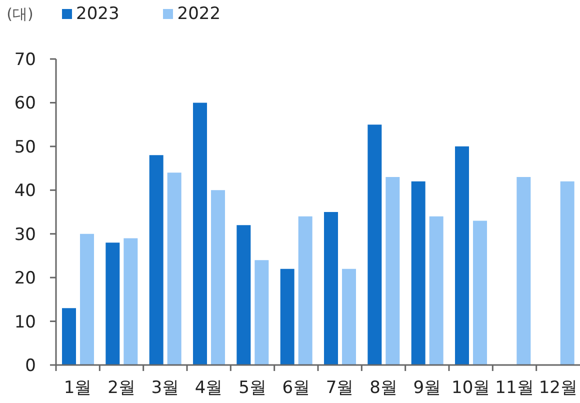  I want to click on x-tick-label: 6월, so click(296, 388).